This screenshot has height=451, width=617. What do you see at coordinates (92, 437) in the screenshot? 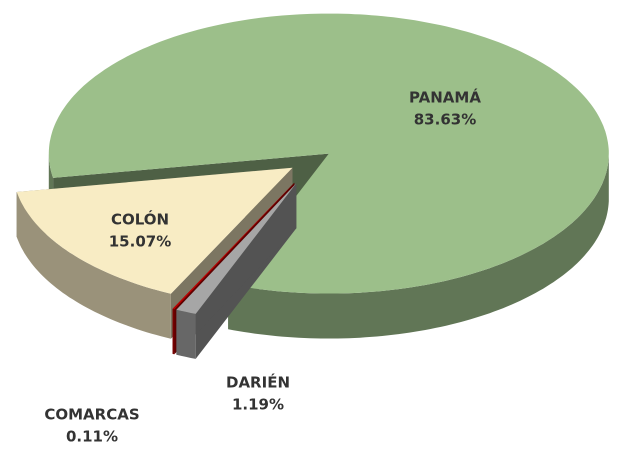
I see `slice-value-label: 0.11%` at bounding box center [92, 437].